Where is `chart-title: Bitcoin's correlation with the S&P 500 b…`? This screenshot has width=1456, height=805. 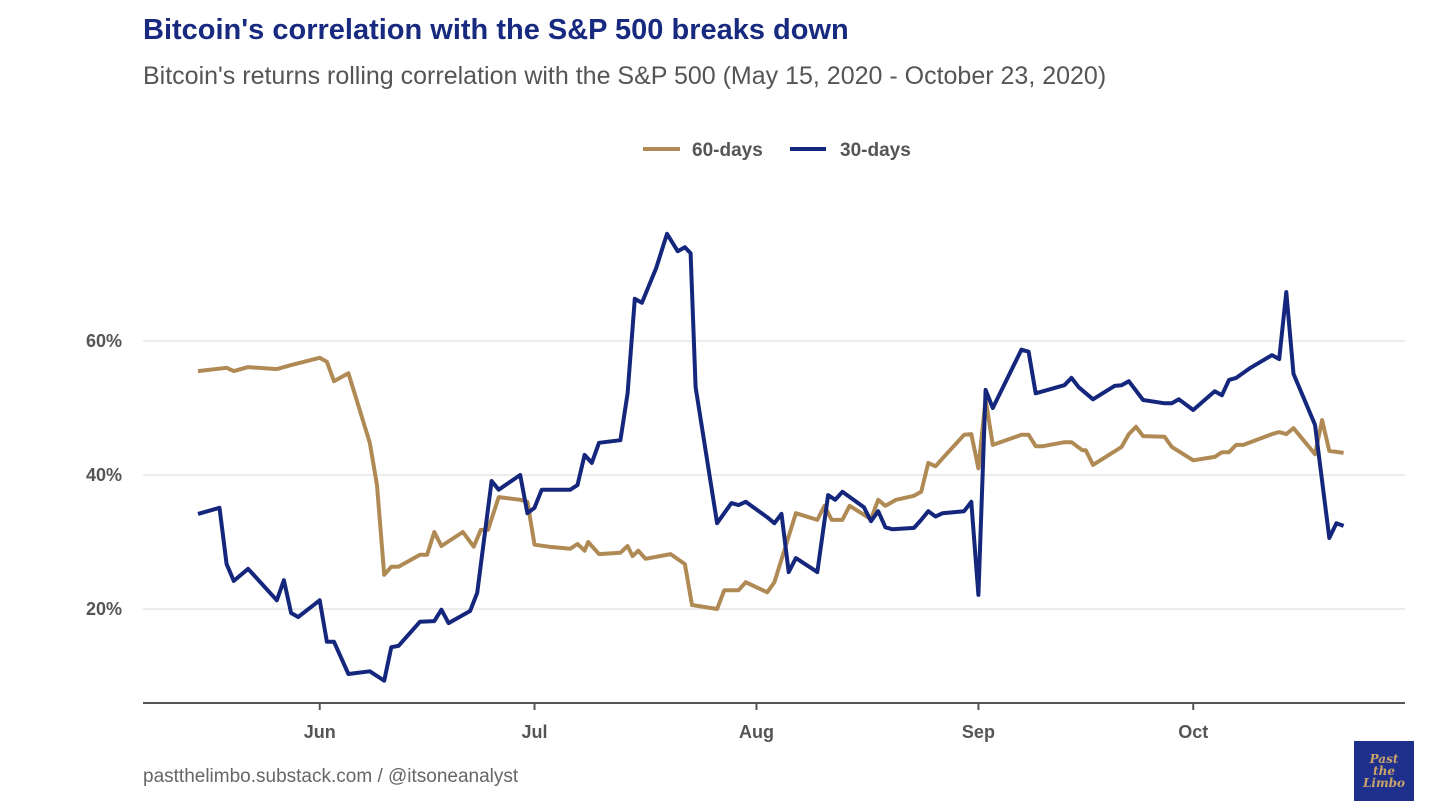 chart-title: Bitcoin's correlation with the S&P 500 b… is located at coordinates (496, 30).